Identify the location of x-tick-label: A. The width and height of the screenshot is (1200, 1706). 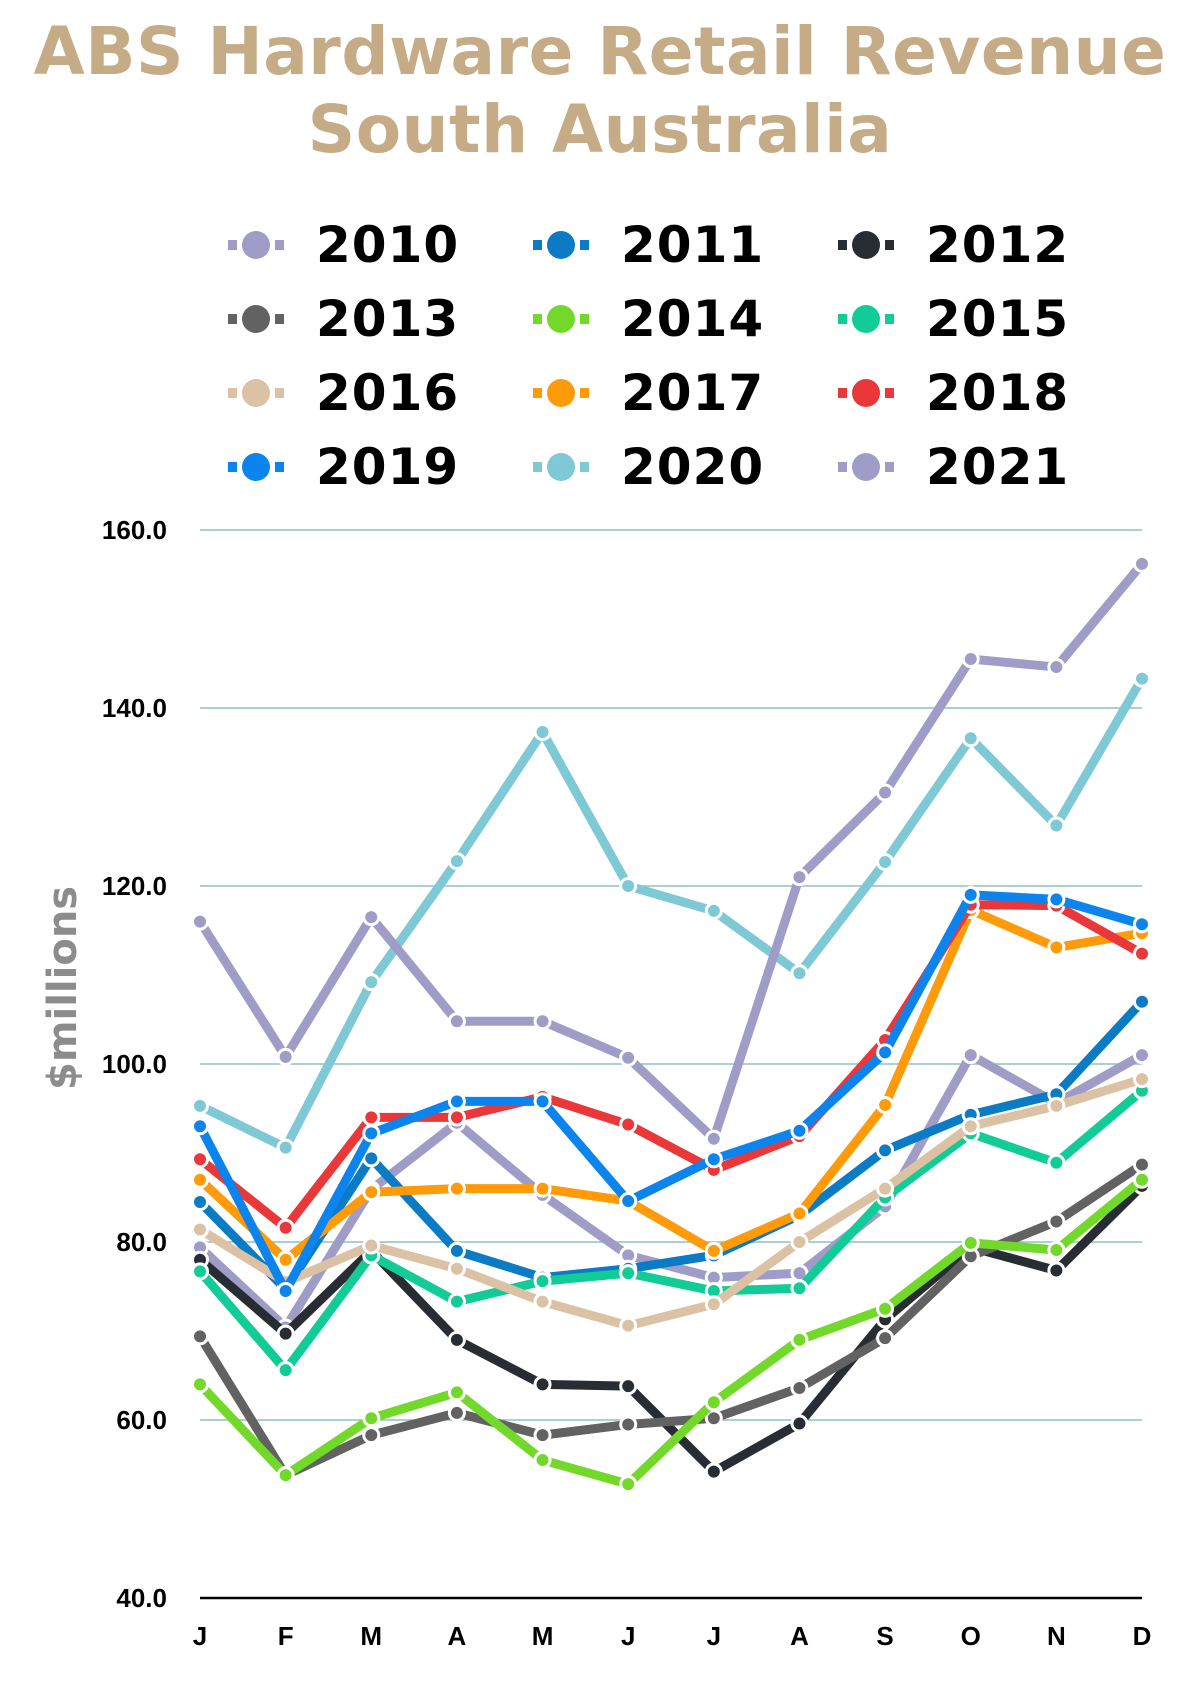
(799, 1636).